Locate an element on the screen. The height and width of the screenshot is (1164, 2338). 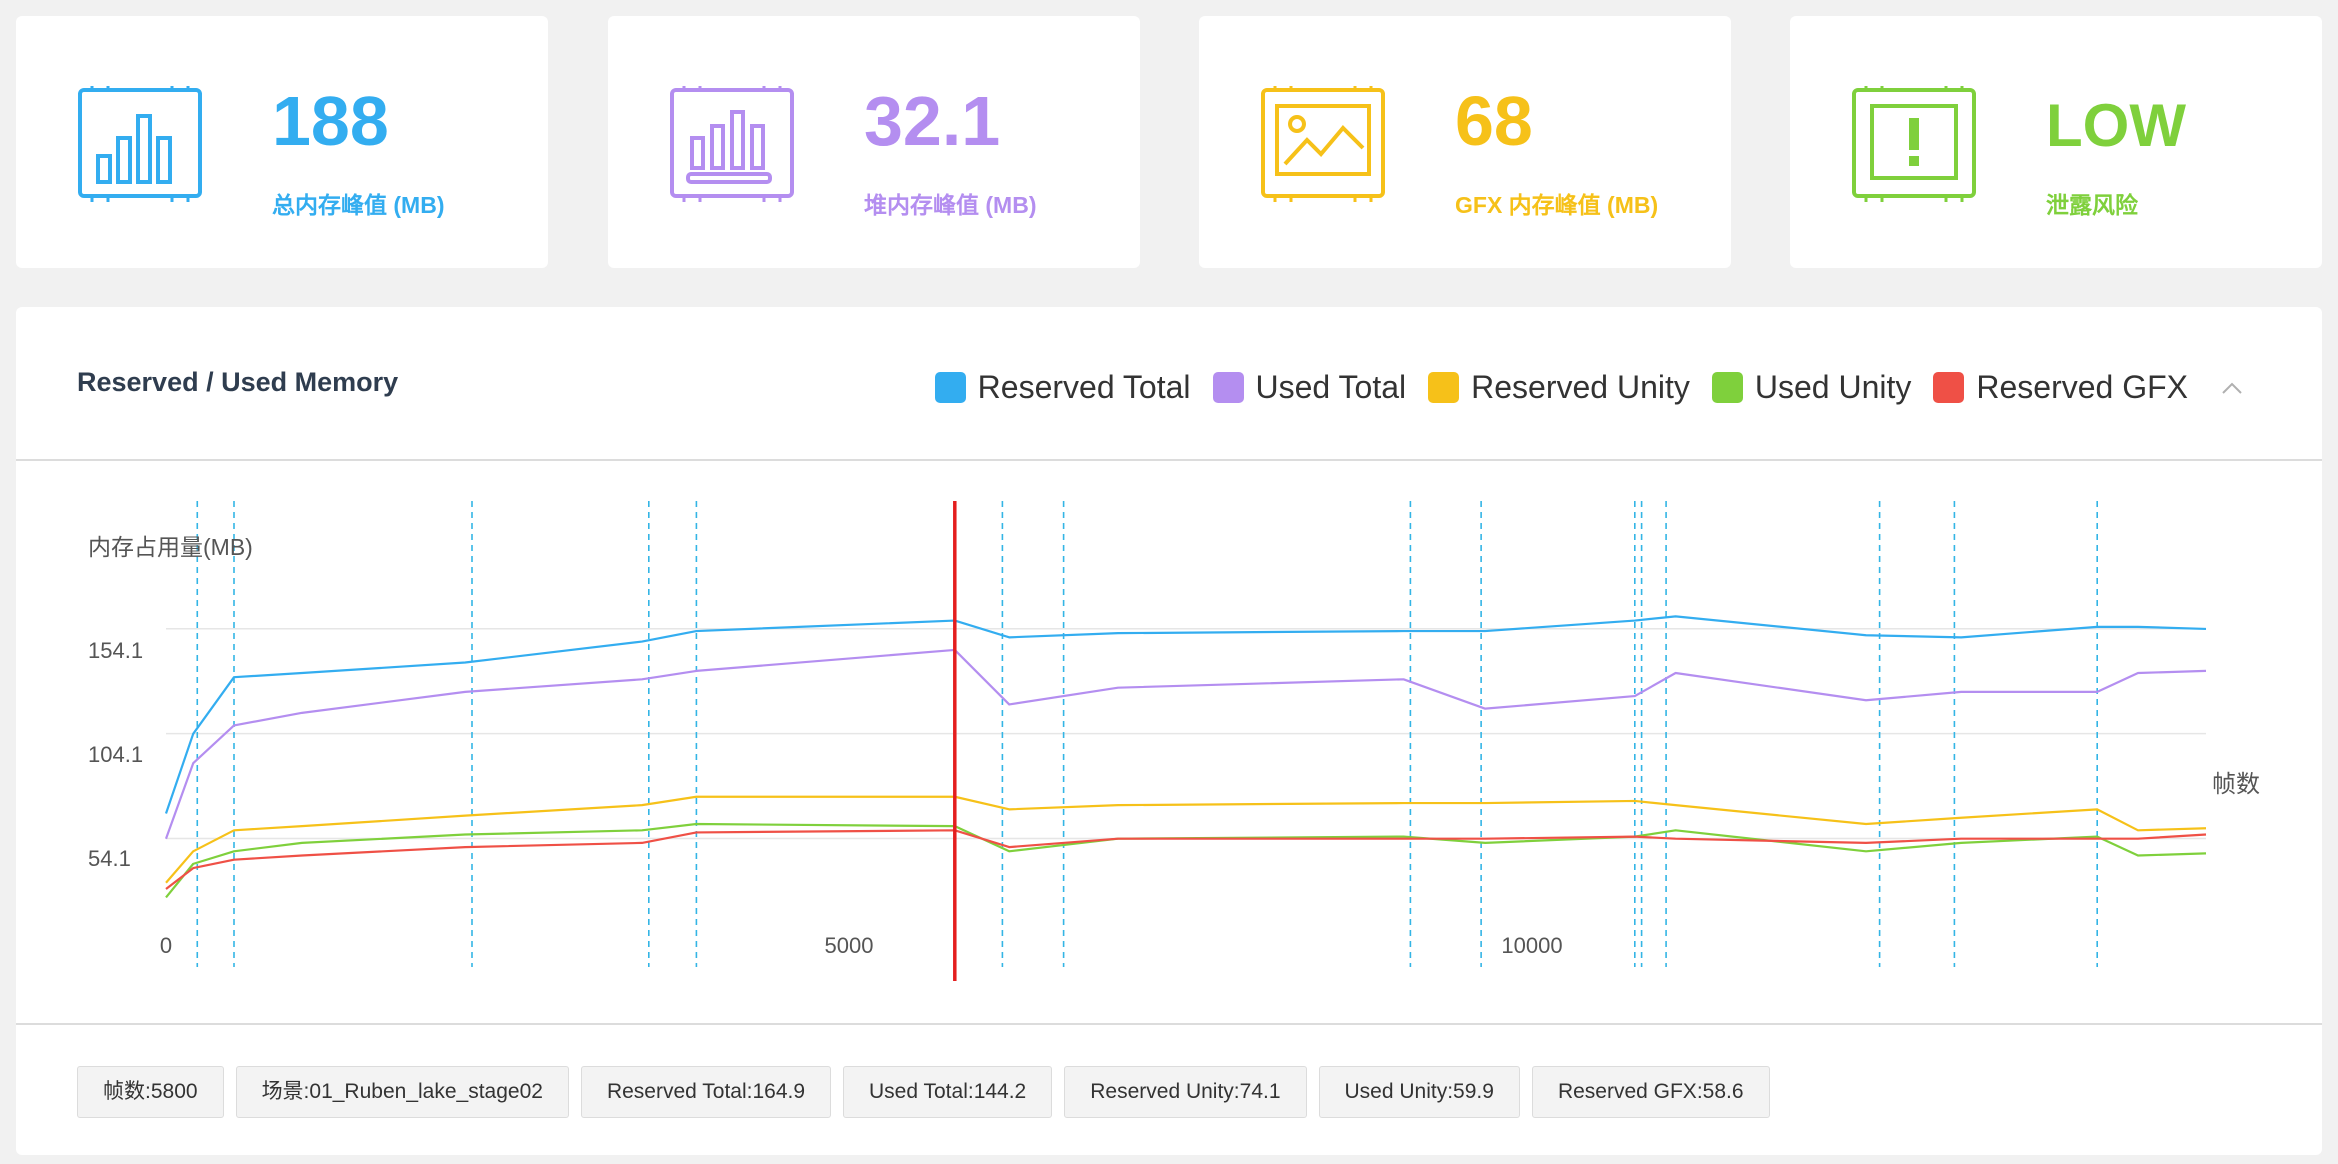
gfx-memory-peak-label: GFX 内存峰值 (MB) is located at coordinates (1557, 205).